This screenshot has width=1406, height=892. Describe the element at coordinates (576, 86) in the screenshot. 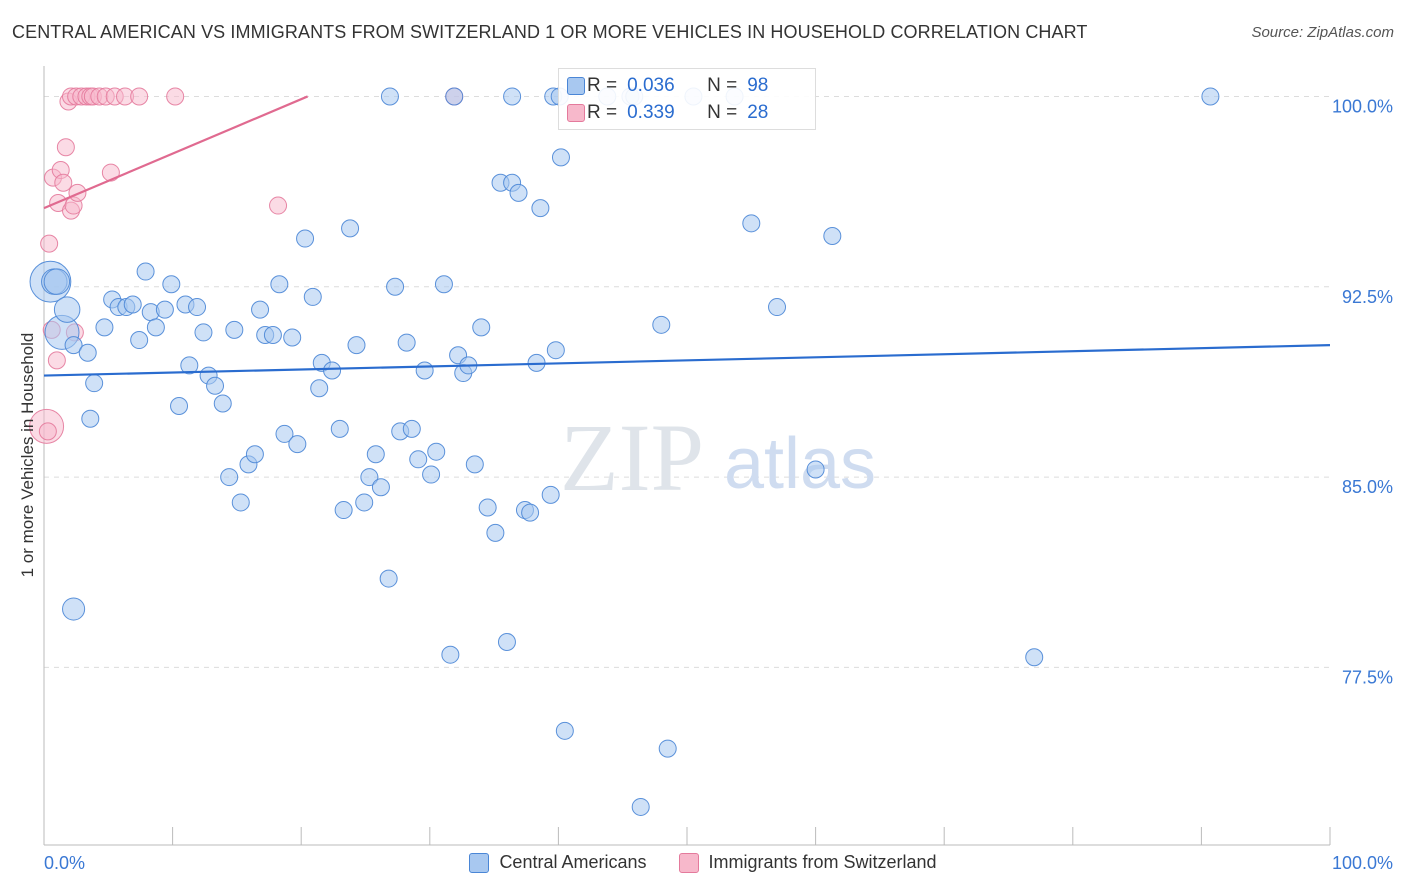

I see `blue-swatch` at that location.